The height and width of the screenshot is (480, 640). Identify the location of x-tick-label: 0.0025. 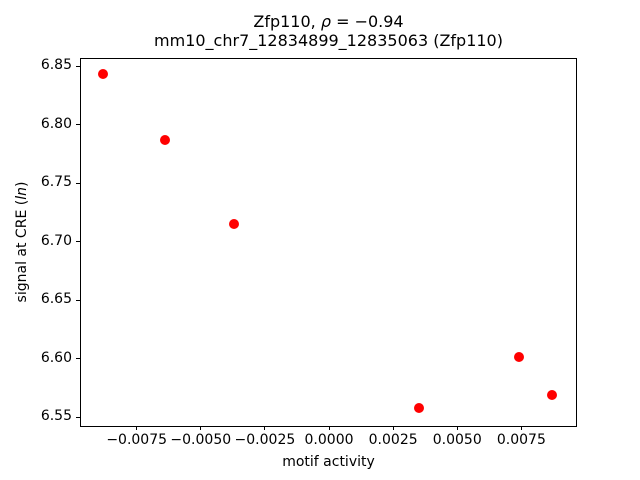
(393, 440).